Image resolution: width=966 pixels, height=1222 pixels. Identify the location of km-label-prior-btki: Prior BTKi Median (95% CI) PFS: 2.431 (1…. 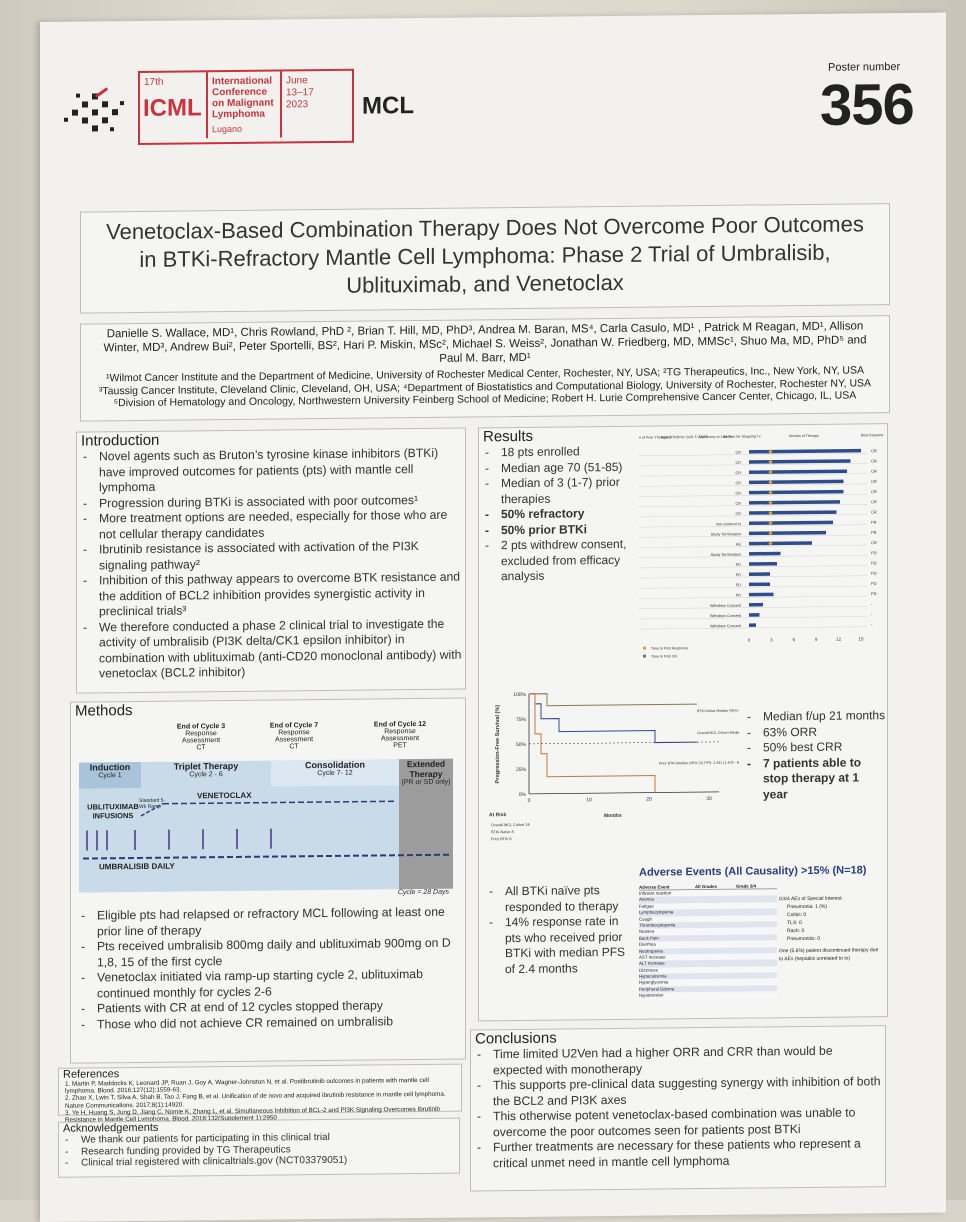
(699, 763).